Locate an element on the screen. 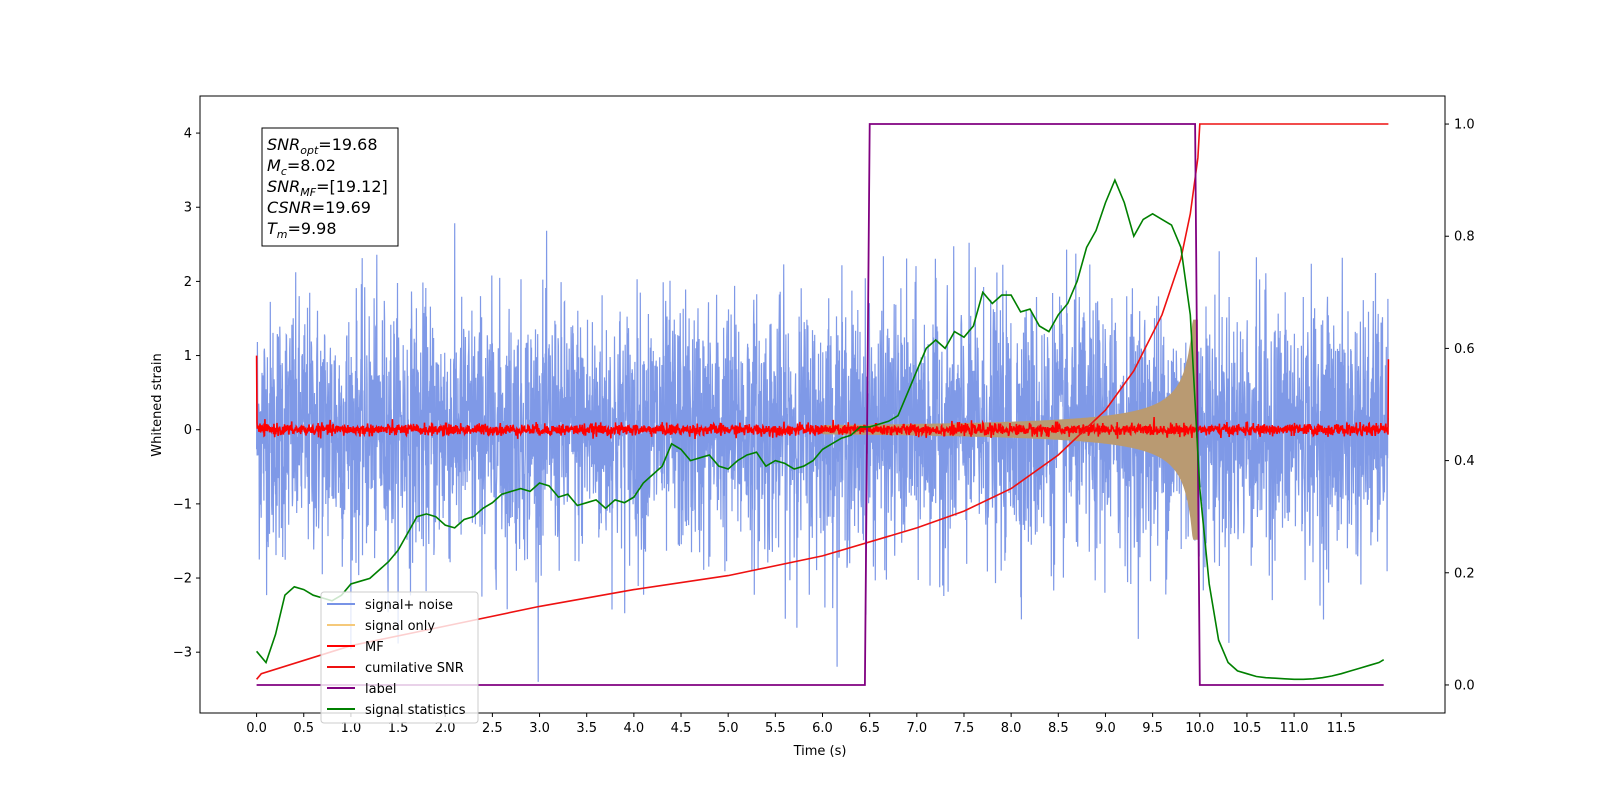  x-tick-label: 4.5 is located at coordinates (681, 728).